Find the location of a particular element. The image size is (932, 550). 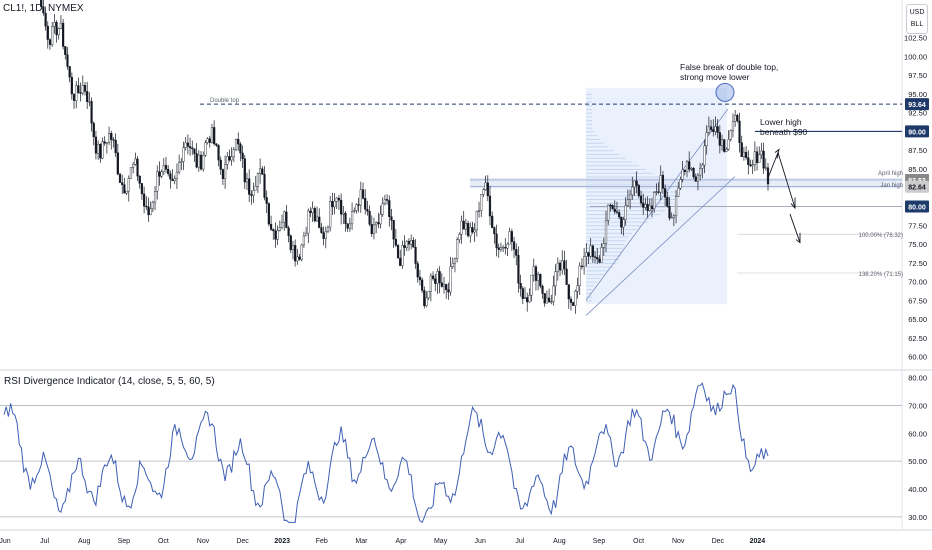

price-badge-text: 90.00 is located at coordinates (917, 132).